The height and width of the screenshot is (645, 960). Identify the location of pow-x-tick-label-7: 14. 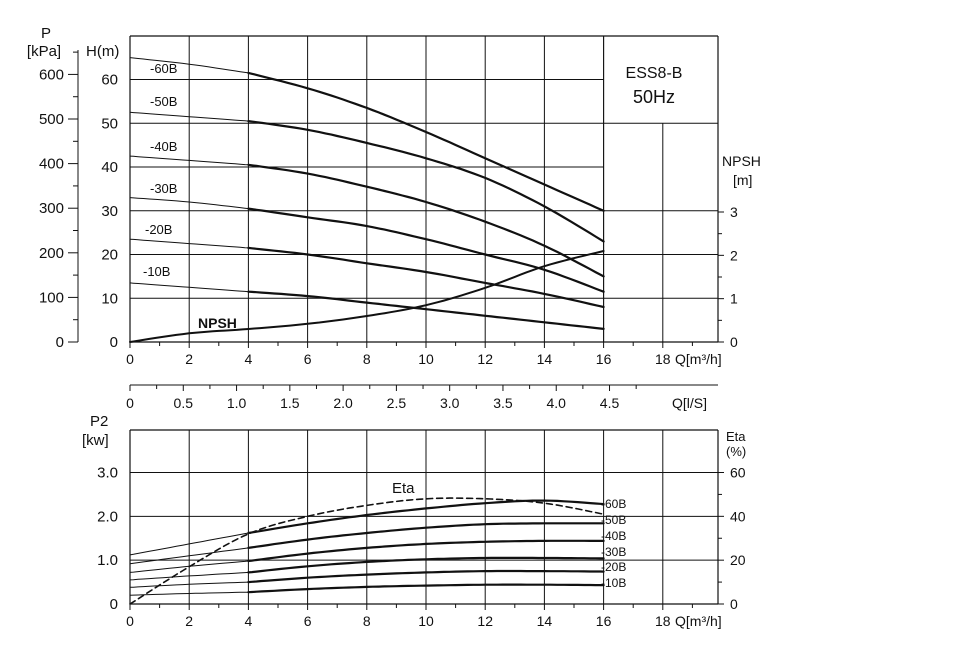
(545, 621).